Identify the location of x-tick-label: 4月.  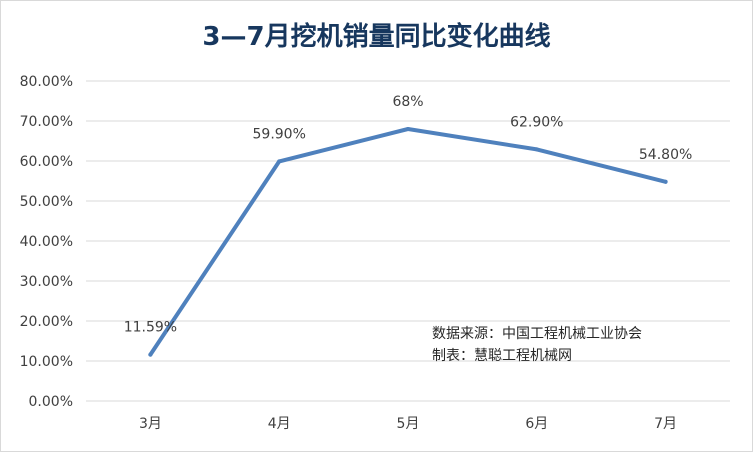
(279, 424).